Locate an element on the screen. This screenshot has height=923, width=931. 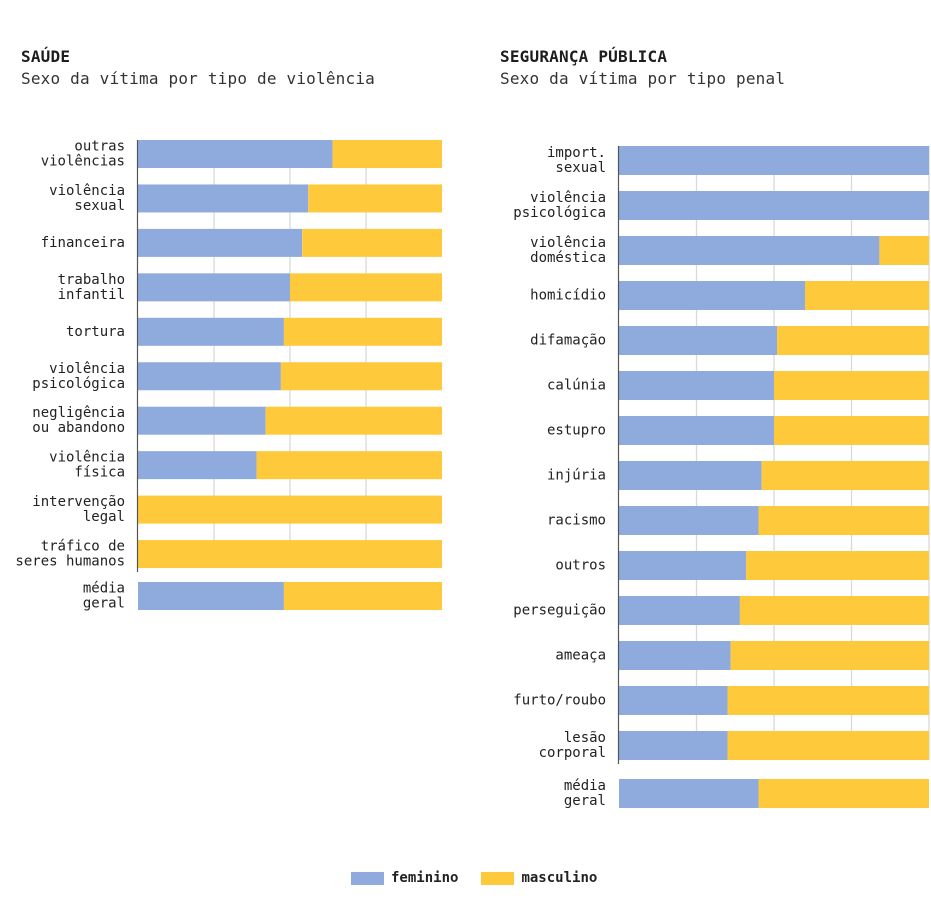
category-label: violência física is located at coordinates (87, 465).